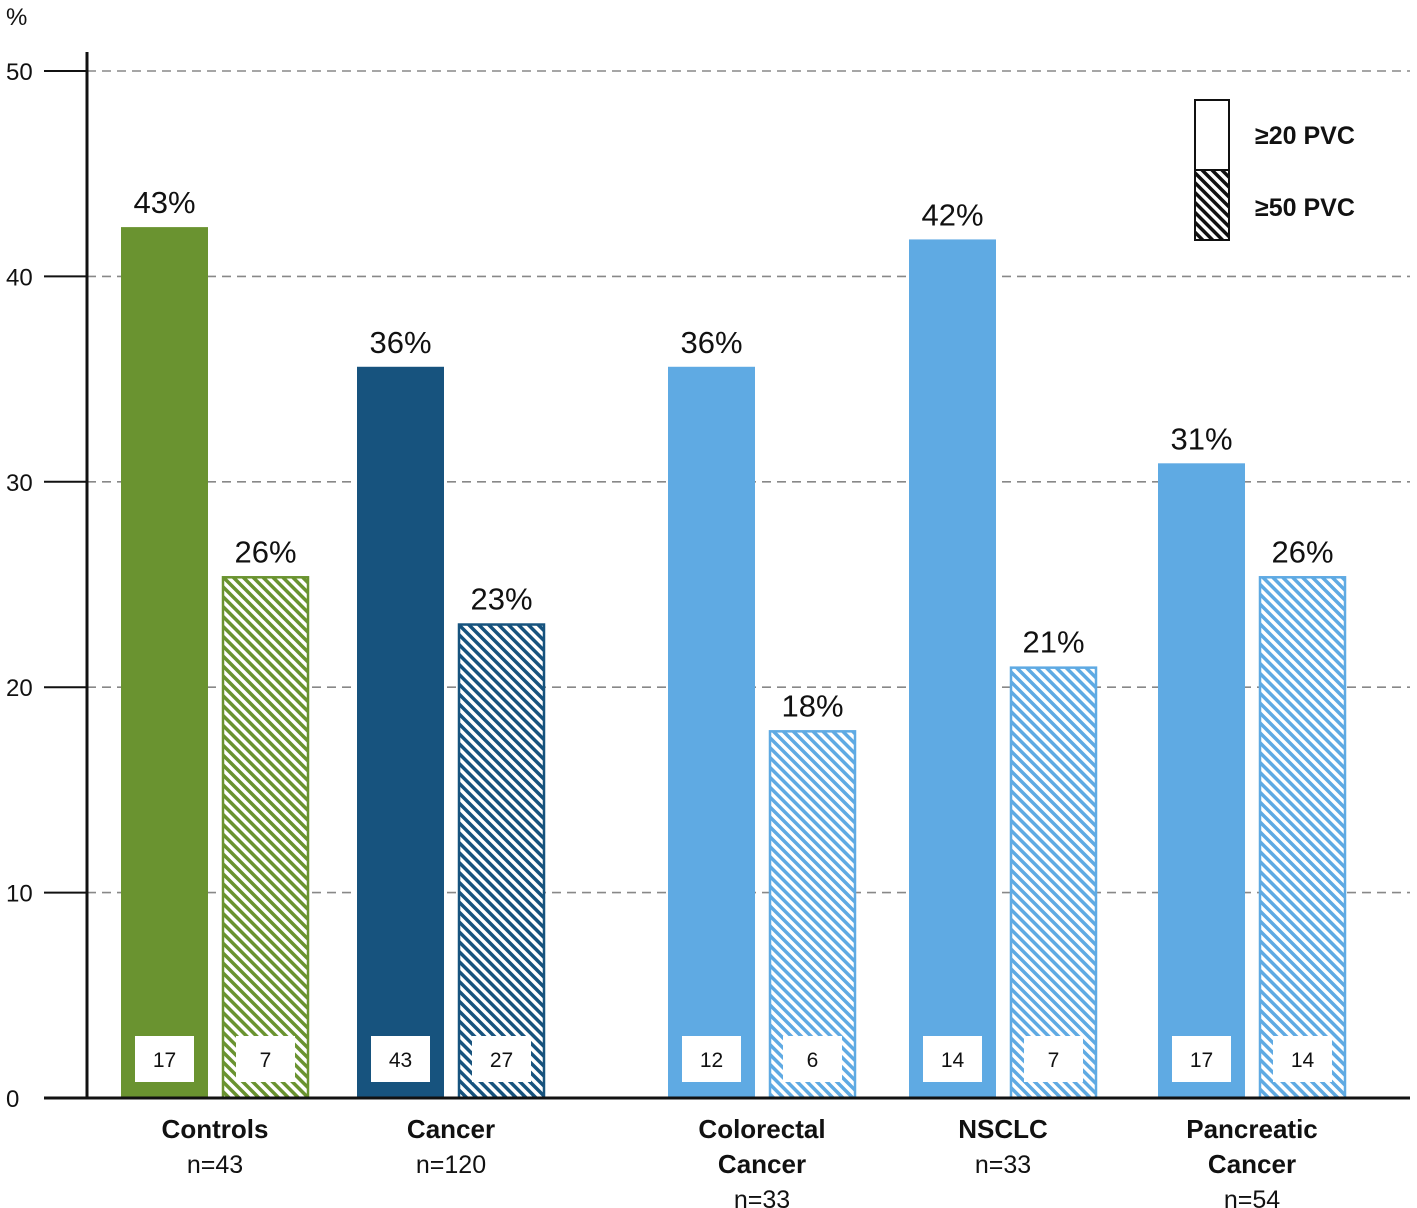 The height and width of the screenshot is (1208, 1417). I want to click on legend-label: ≥20 PVC, so click(1305, 136).